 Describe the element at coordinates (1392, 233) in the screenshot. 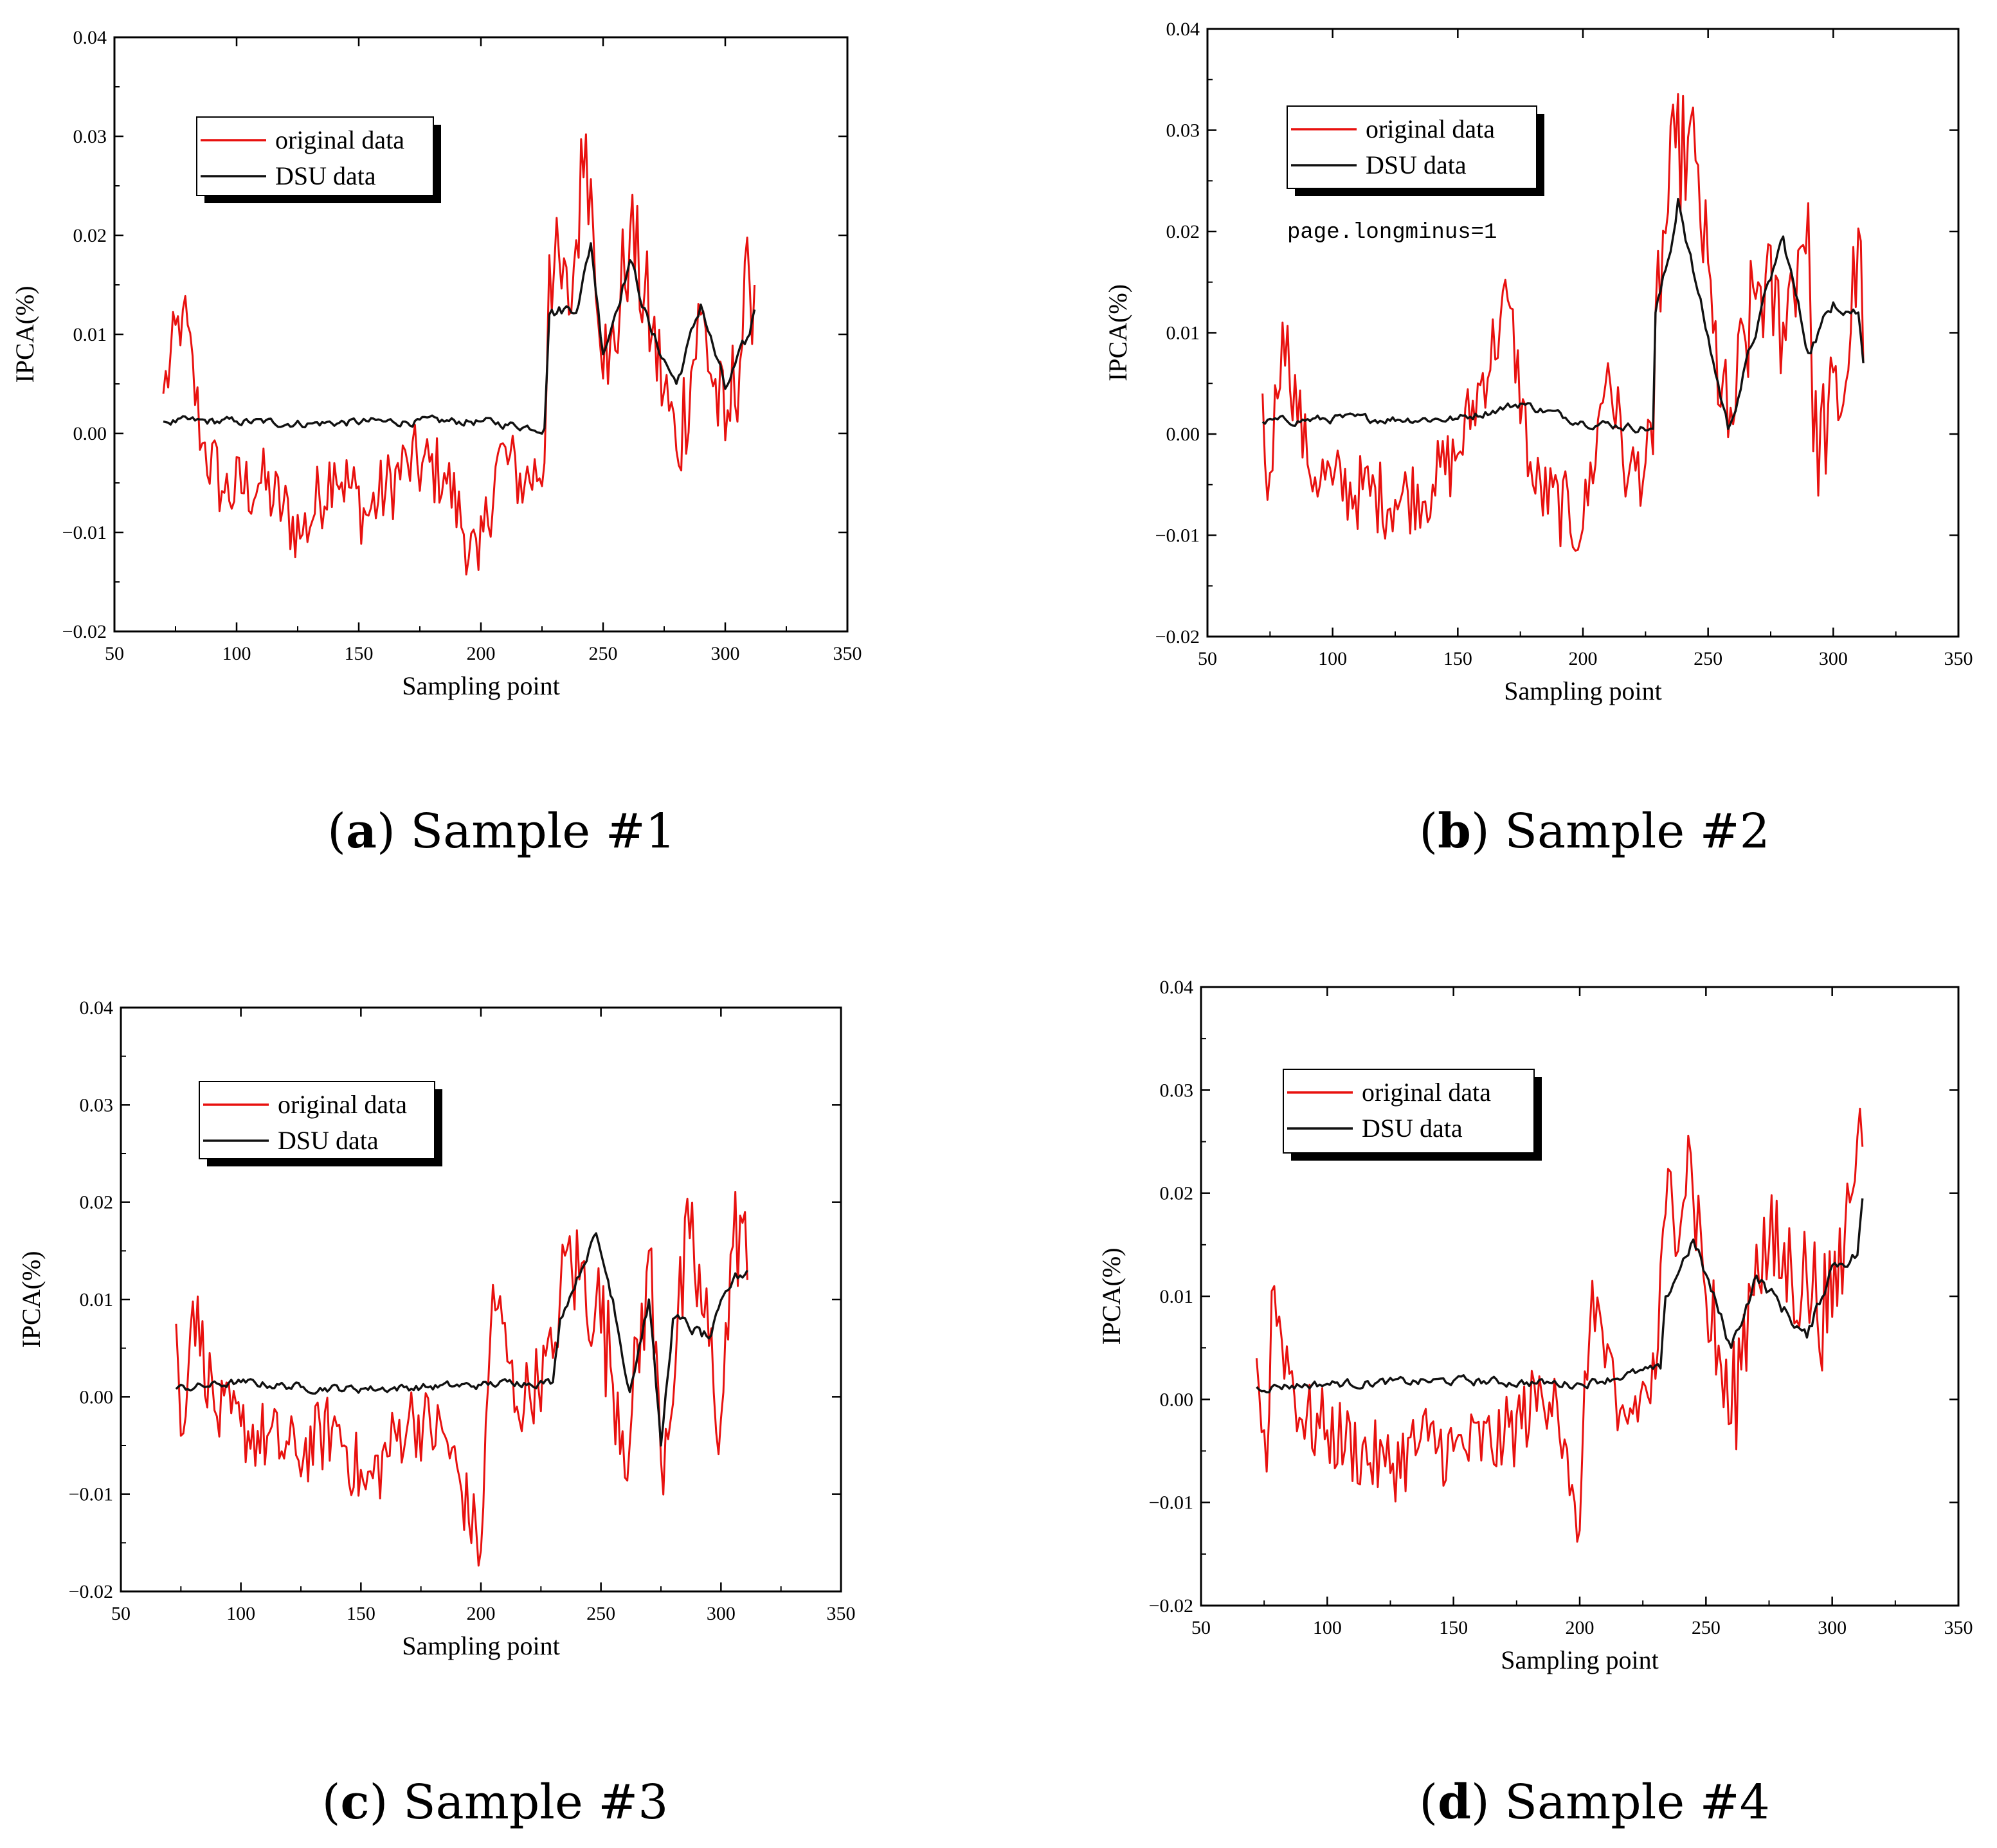

I see `panel-annotation: page.longminus=1` at that location.